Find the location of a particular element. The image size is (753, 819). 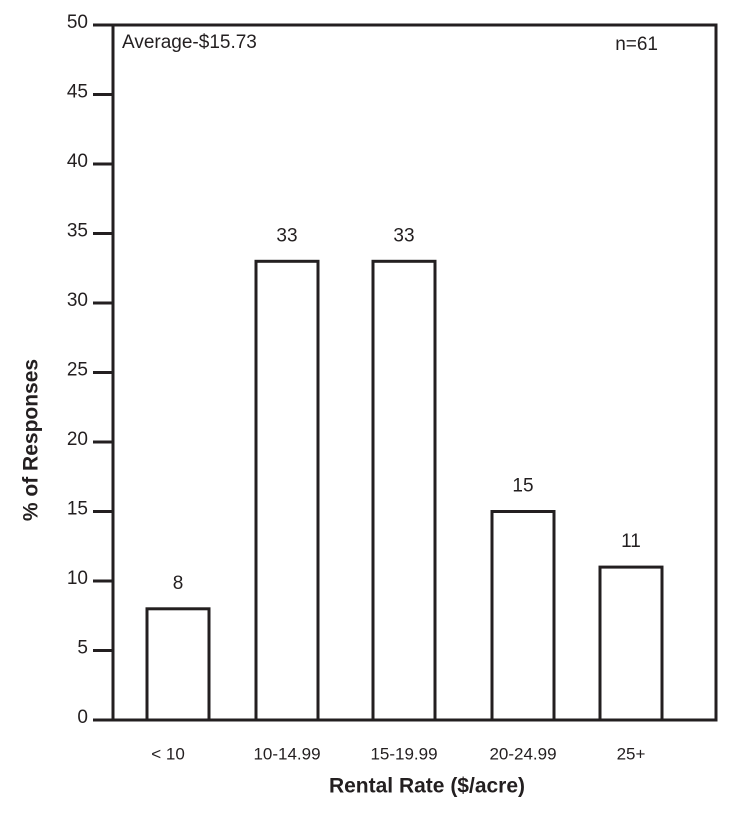

x-axis-title: Rental Rate ($/acre) is located at coordinates (427, 786).